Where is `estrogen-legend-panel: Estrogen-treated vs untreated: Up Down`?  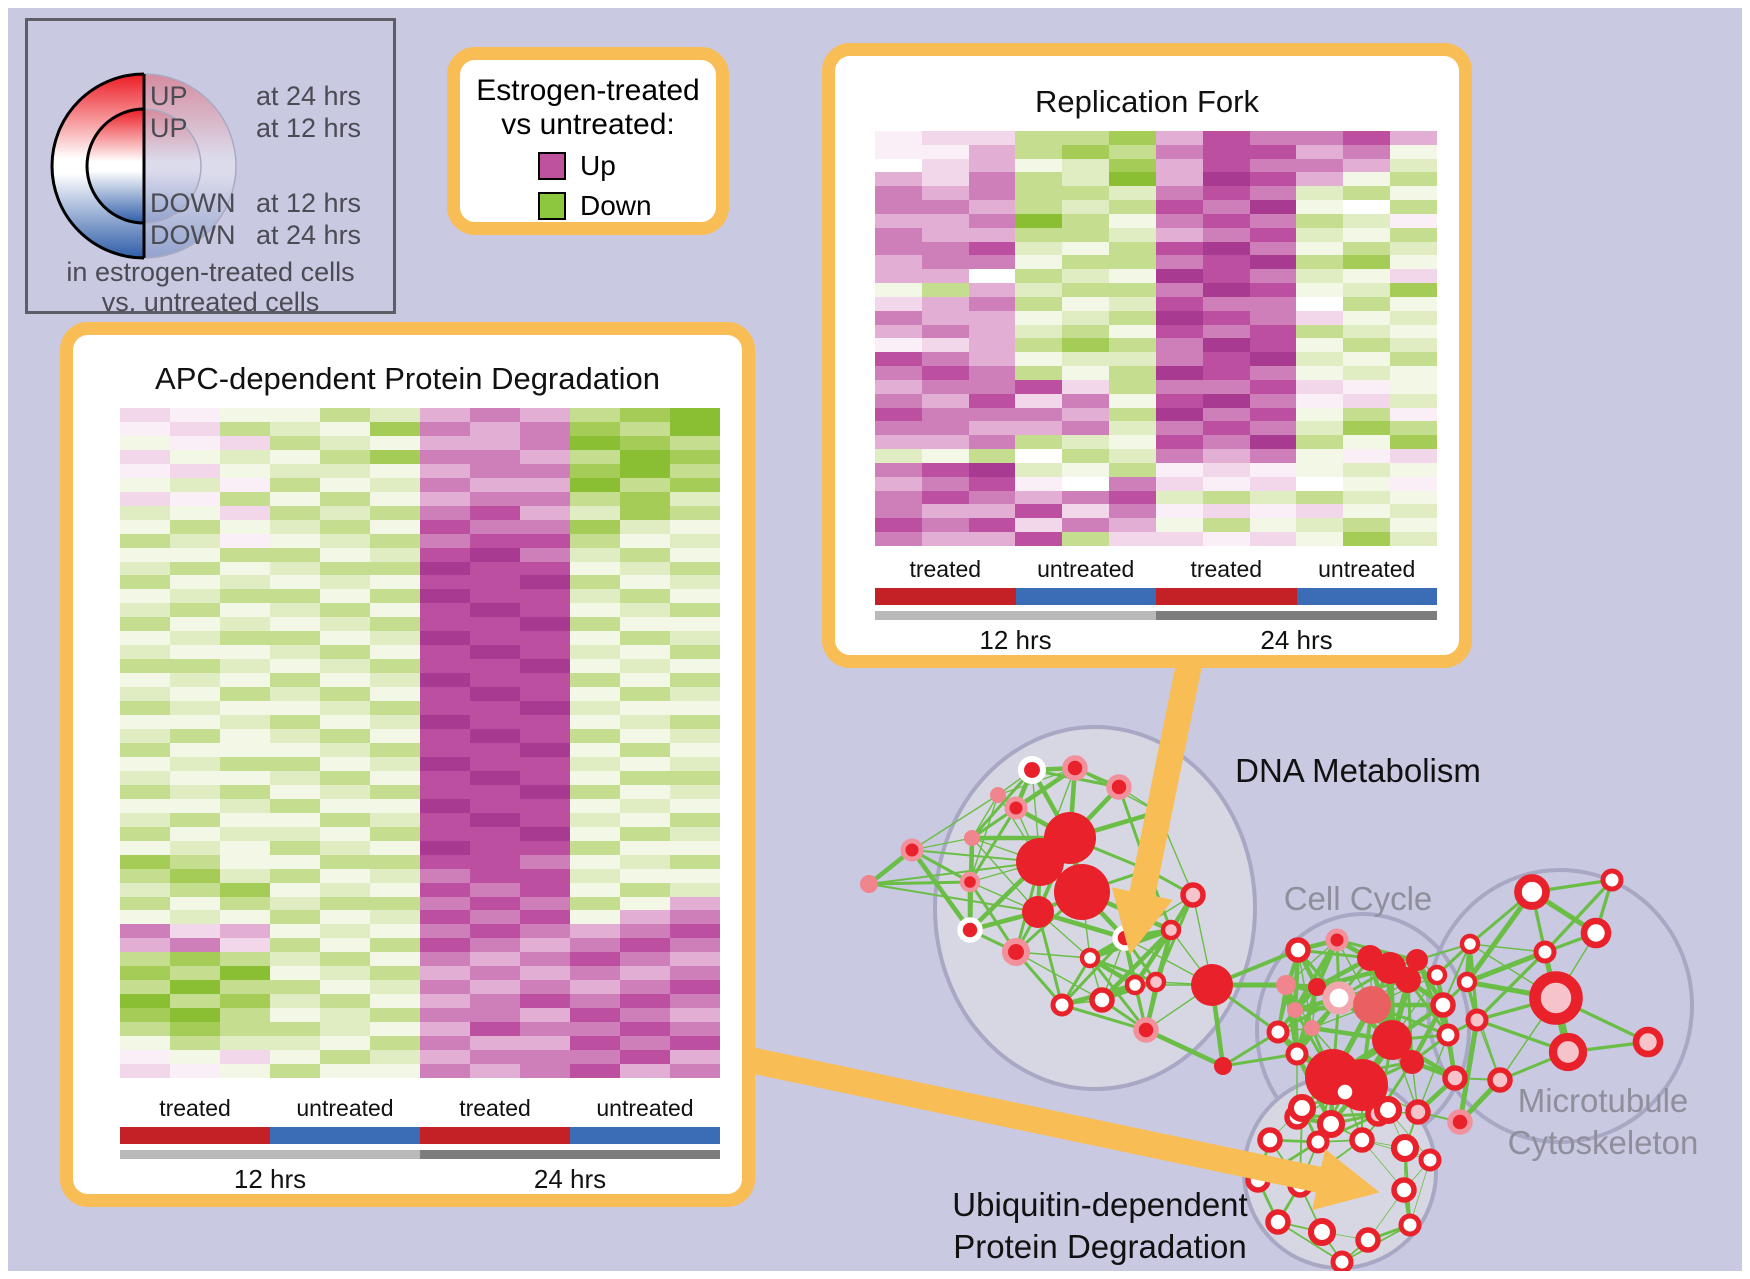 estrogen-legend-panel: Estrogen-treated vs untreated: Up Down is located at coordinates (588, 141).